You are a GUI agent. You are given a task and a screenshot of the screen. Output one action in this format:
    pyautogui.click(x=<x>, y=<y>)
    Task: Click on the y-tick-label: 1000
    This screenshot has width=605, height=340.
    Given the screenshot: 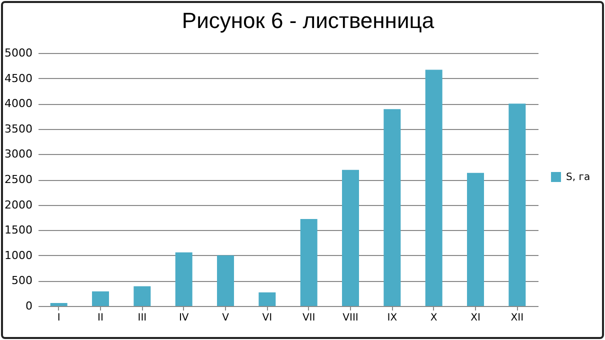 What is the action you would take?
    pyautogui.click(x=18, y=255)
    